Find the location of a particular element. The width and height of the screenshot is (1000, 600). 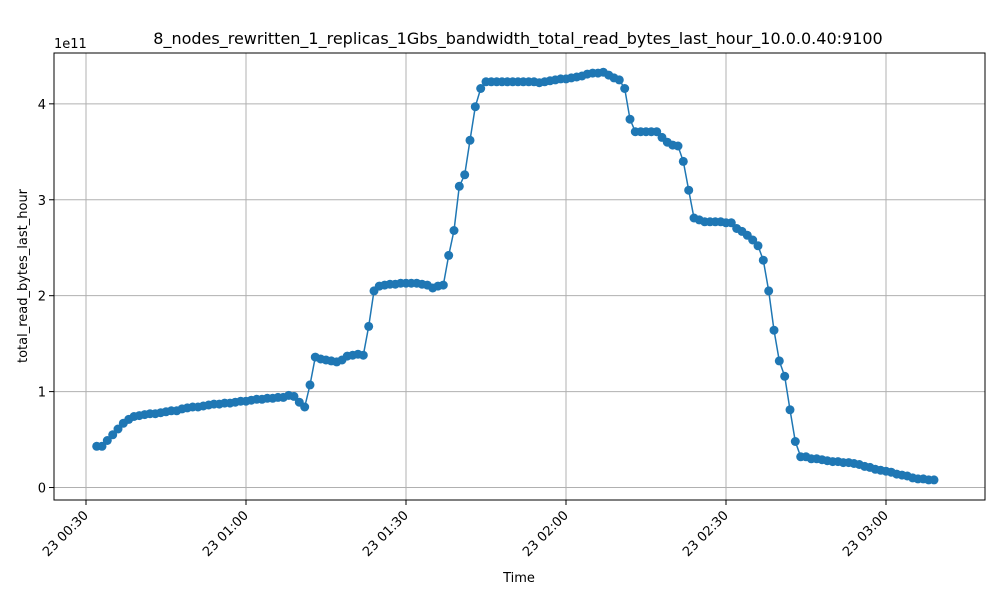

x-tick-label: 23 03:00 is located at coordinates (866, 534).